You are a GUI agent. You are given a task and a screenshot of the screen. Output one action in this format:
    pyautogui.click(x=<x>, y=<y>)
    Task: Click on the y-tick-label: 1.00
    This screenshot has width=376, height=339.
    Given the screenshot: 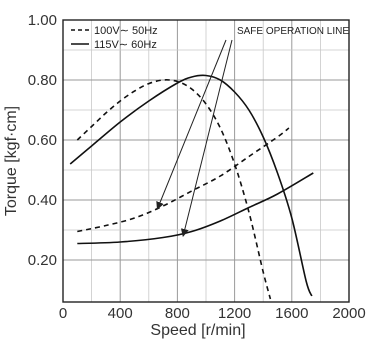 What is the action you would take?
    pyautogui.click(x=42, y=20)
    